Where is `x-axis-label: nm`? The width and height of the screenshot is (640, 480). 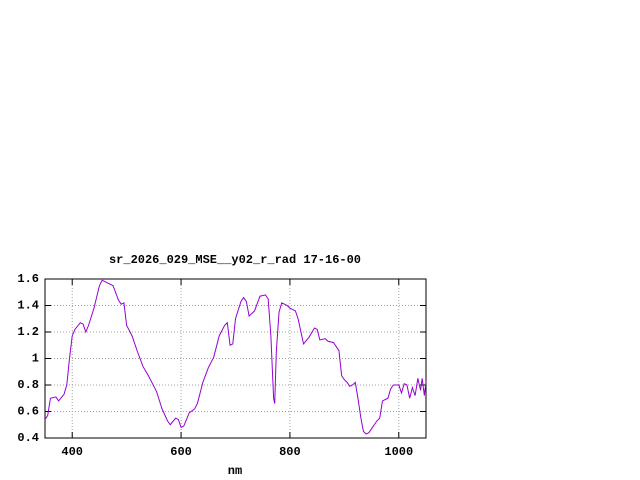
x-axis-label: nm is located at coordinates (235, 471).